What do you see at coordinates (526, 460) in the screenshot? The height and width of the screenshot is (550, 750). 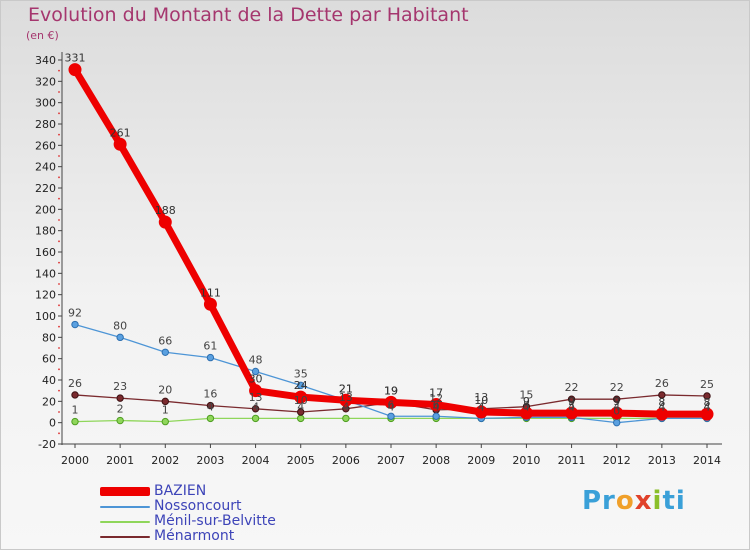 I see `x-tick-label: 2010` at bounding box center [526, 460].